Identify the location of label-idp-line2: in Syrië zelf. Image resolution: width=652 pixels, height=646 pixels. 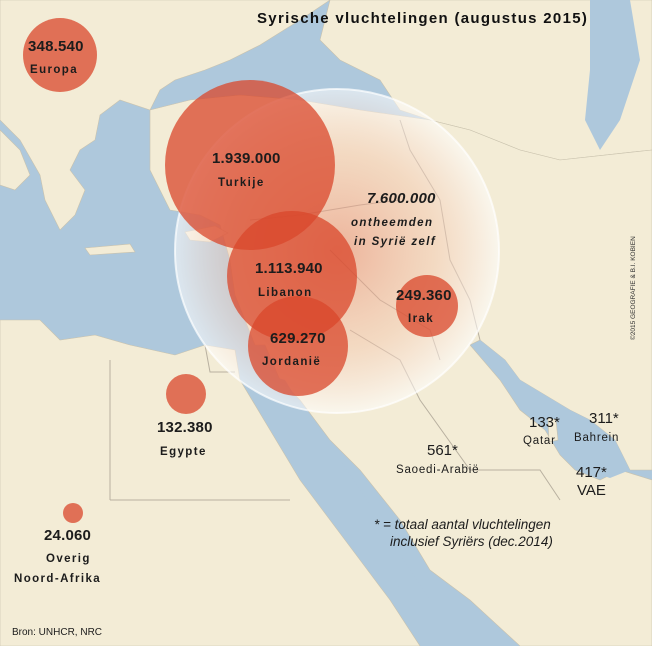
(395, 242).